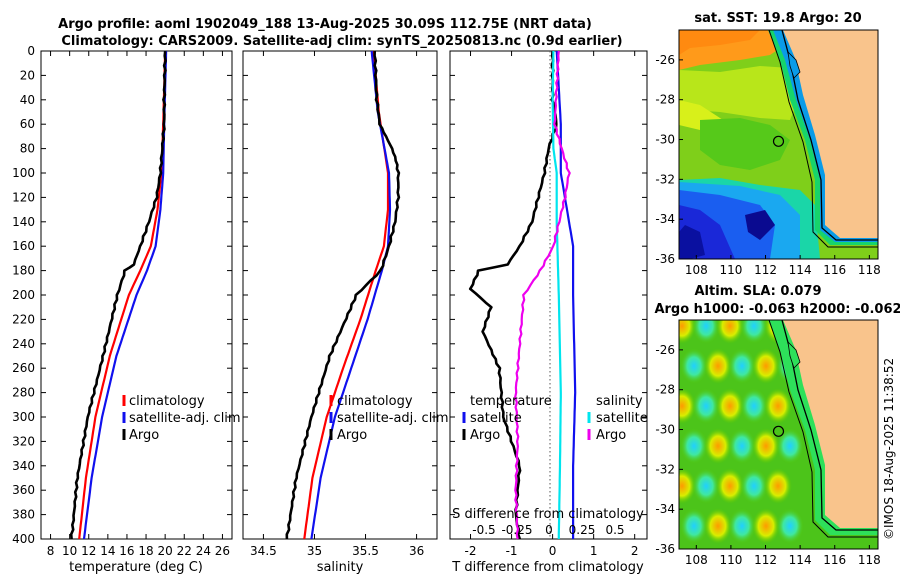  Describe the element at coordinates (23, 344) in the screenshot. I see `y-tick-label: 240` at that location.